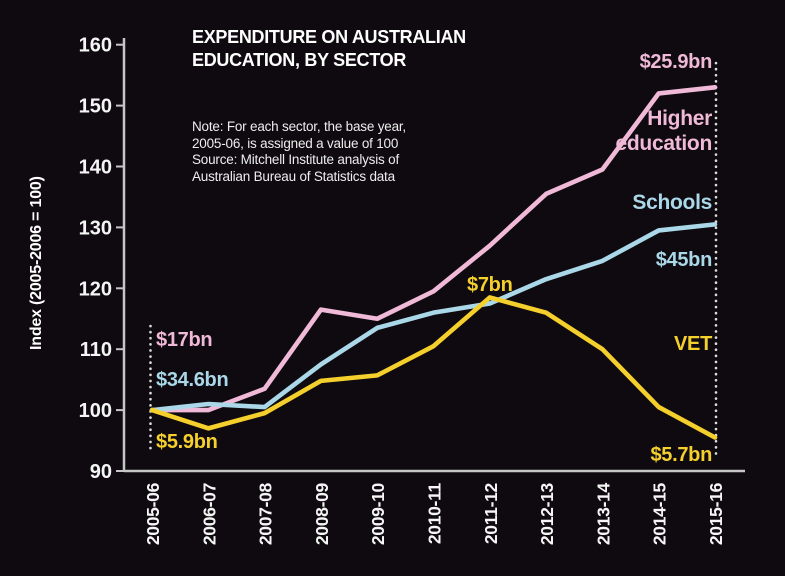 This screenshot has height=576, width=785. What do you see at coordinates (716, 513) in the screenshot?
I see `x-tick-label-2015-16: 2015-16` at bounding box center [716, 513].